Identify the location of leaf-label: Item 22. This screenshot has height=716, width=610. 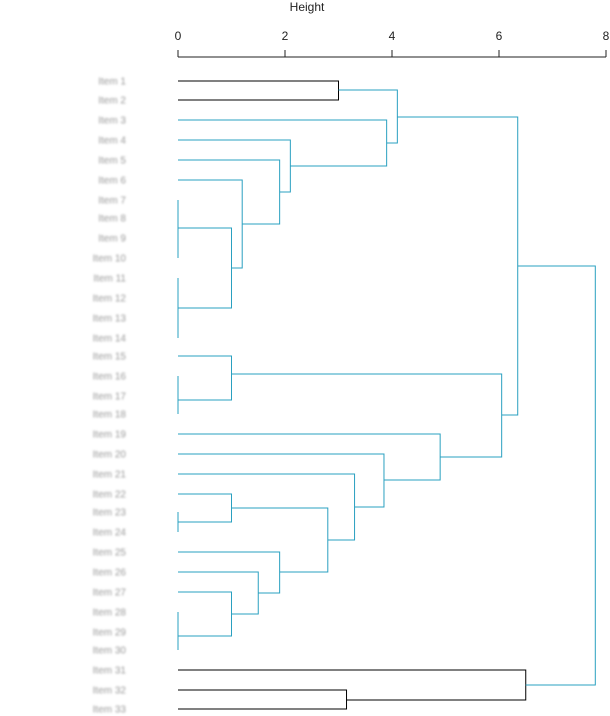
(110, 495).